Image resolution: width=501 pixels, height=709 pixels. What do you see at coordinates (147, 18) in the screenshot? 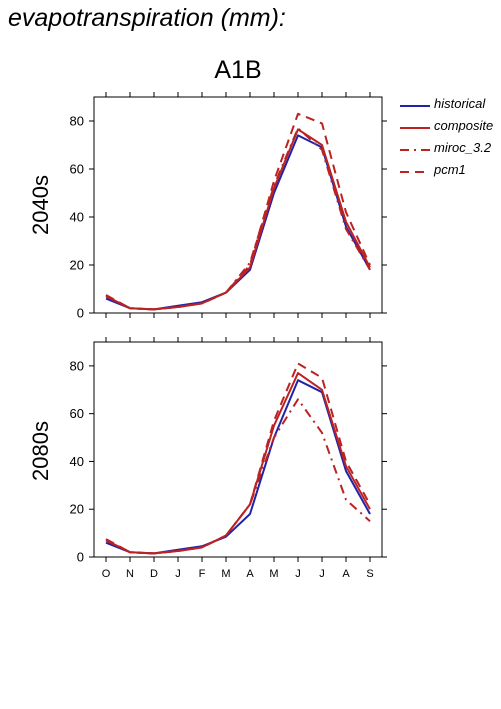
I see `page-title: evapotranspiration (mm):` at bounding box center [147, 18].